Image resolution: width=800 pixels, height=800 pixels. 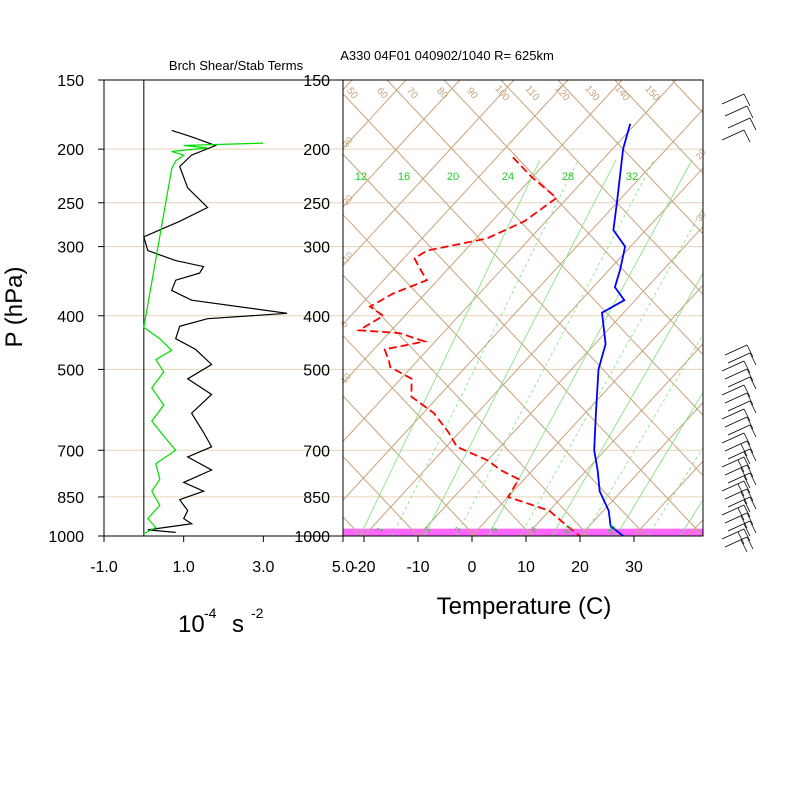 I want to click on right-x-tick-label: -10, so click(x=417, y=567).